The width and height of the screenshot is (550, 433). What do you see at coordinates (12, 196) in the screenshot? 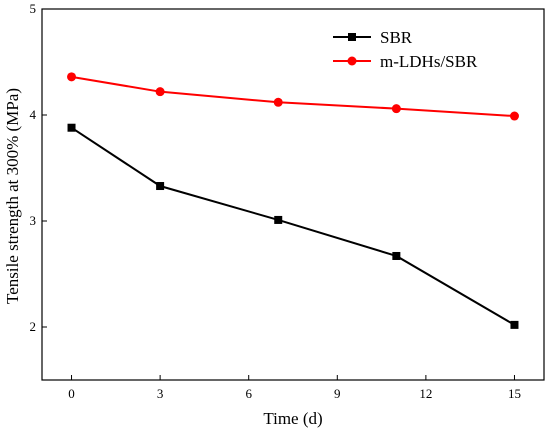
I see `y-axis-title: Tensile strength at 300% (MPa)` at bounding box center [12, 196].